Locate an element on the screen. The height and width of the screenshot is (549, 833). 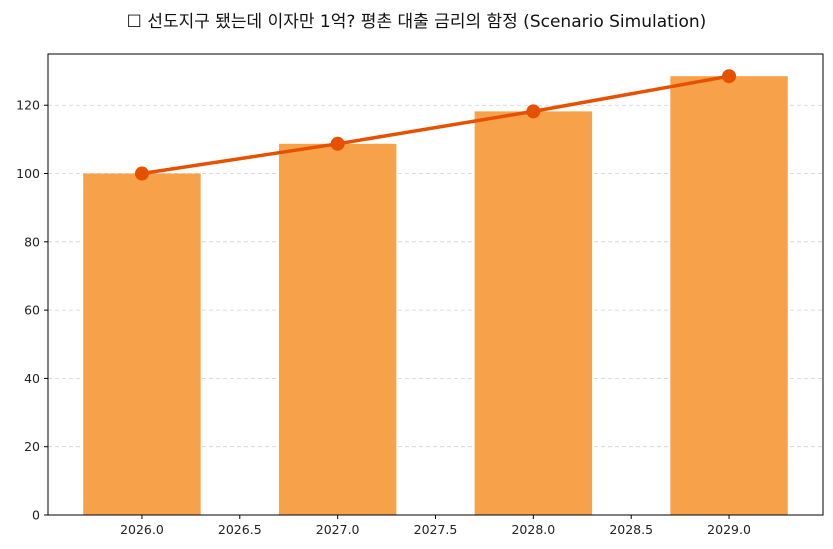
y-tick-label: 60 is located at coordinates (32, 310).